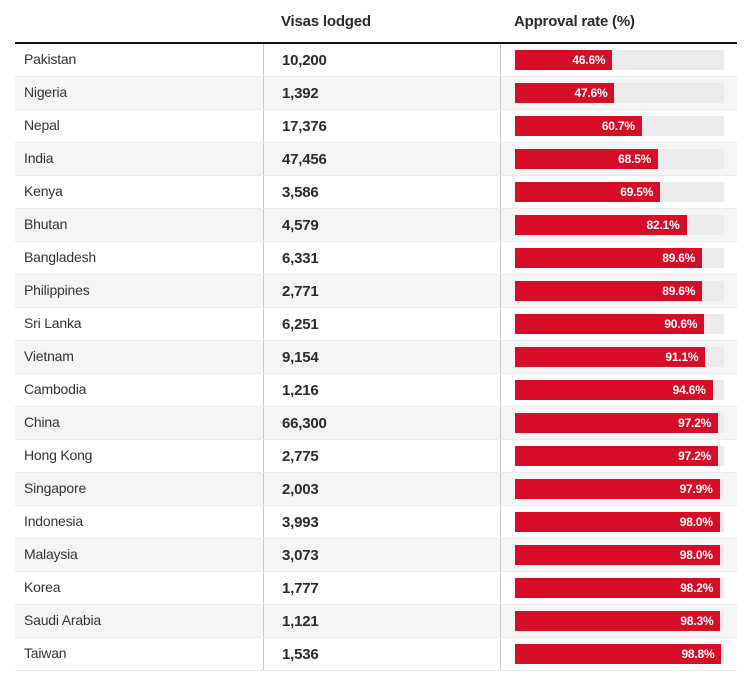  I want to click on approval-rate-cell: 89.6%, so click(618, 291).